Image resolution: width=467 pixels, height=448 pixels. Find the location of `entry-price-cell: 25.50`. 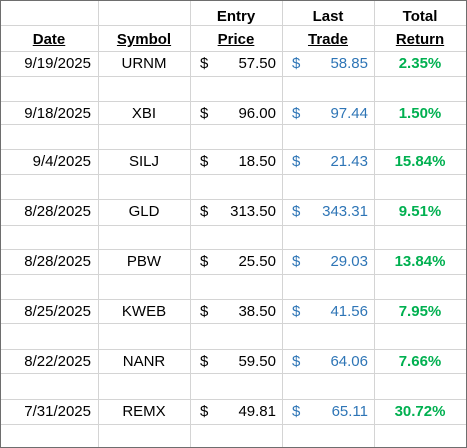

entry-price-cell: 25.50 is located at coordinates (257, 261).